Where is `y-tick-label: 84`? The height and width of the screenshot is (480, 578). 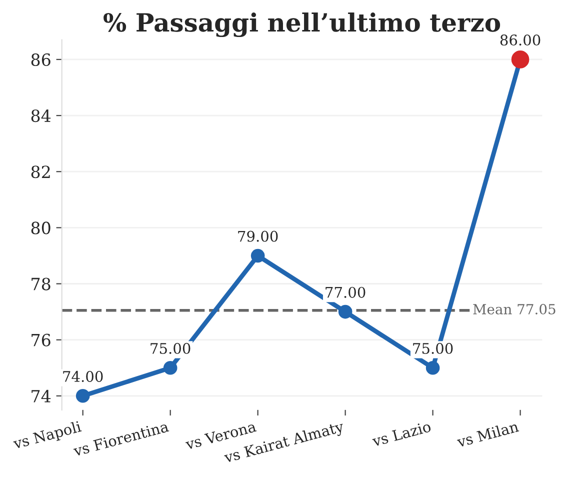 y-tick-label: 84 is located at coordinates (41, 116).